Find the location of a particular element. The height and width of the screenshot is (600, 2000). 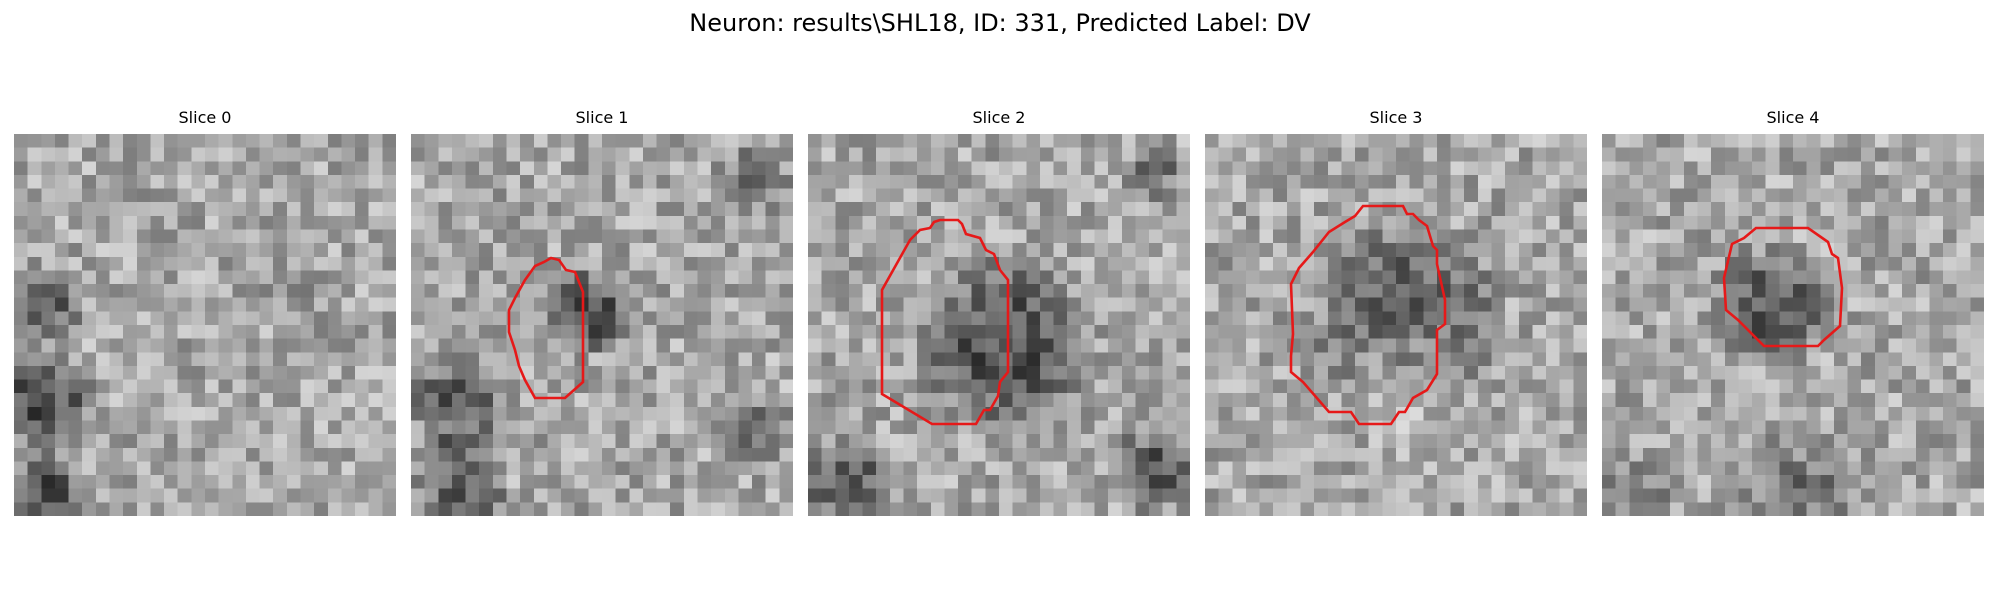

slice-title: Slice 2 is located at coordinates (999, 117).